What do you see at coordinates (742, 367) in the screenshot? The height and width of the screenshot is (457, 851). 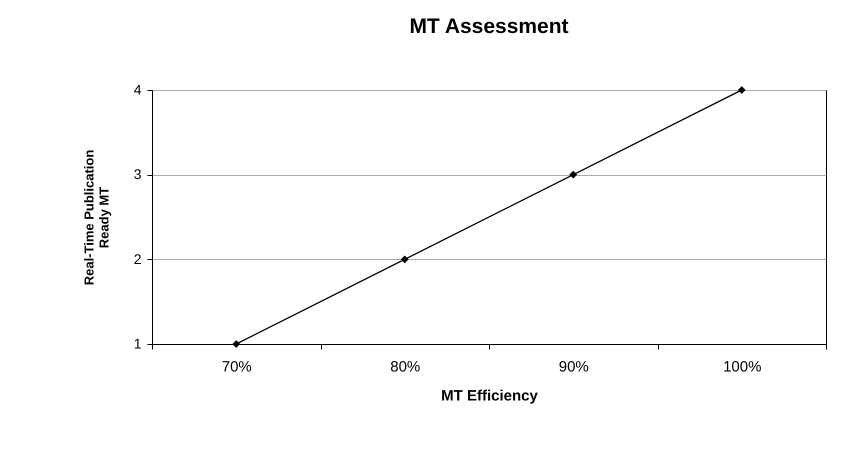 I see `x-tick-label: 100%` at bounding box center [742, 367].